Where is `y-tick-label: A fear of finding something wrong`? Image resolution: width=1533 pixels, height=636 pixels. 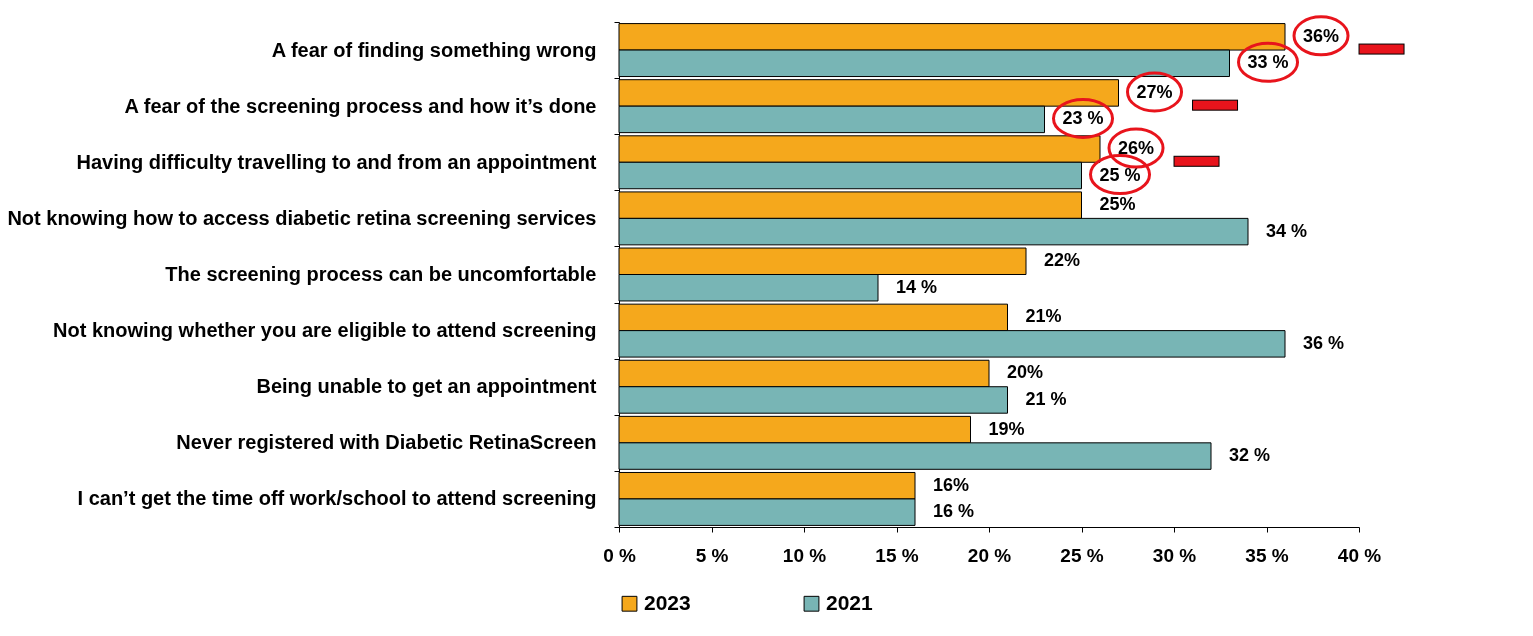
y-tick-label: A fear of finding something wrong is located at coordinates (434, 49).